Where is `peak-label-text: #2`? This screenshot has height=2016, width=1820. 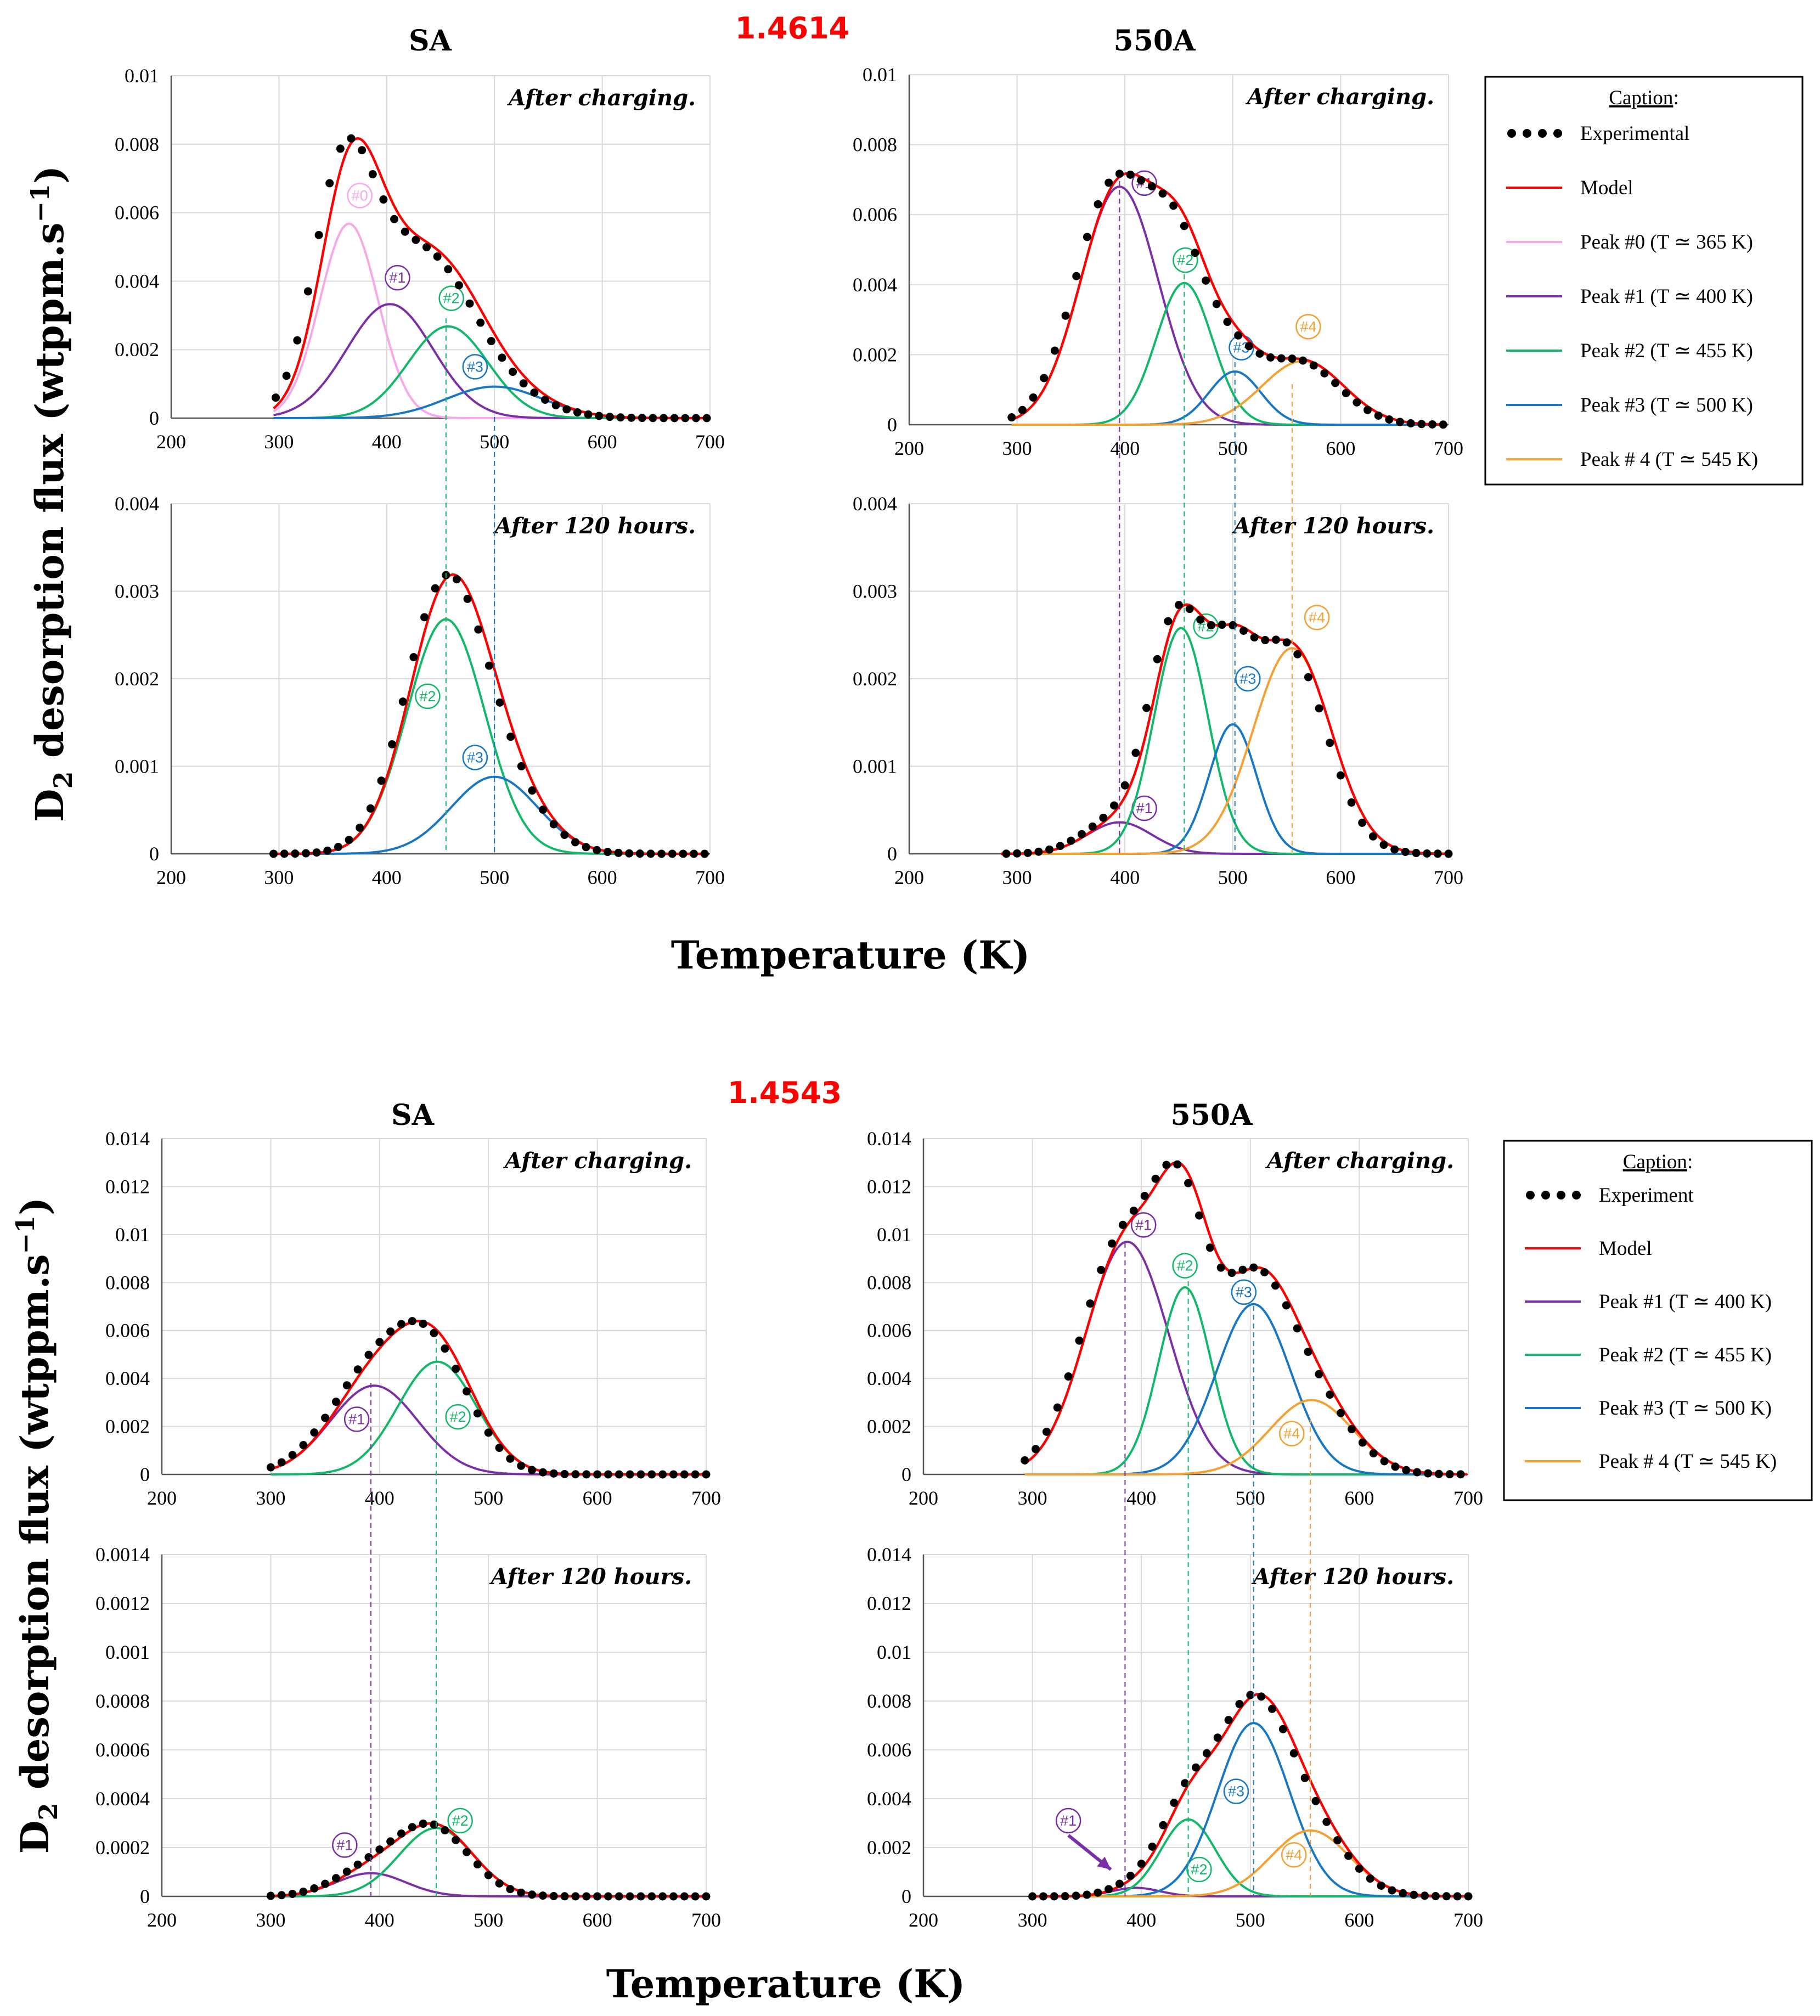
peak-label-text: #2 is located at coordinates (427, 696).